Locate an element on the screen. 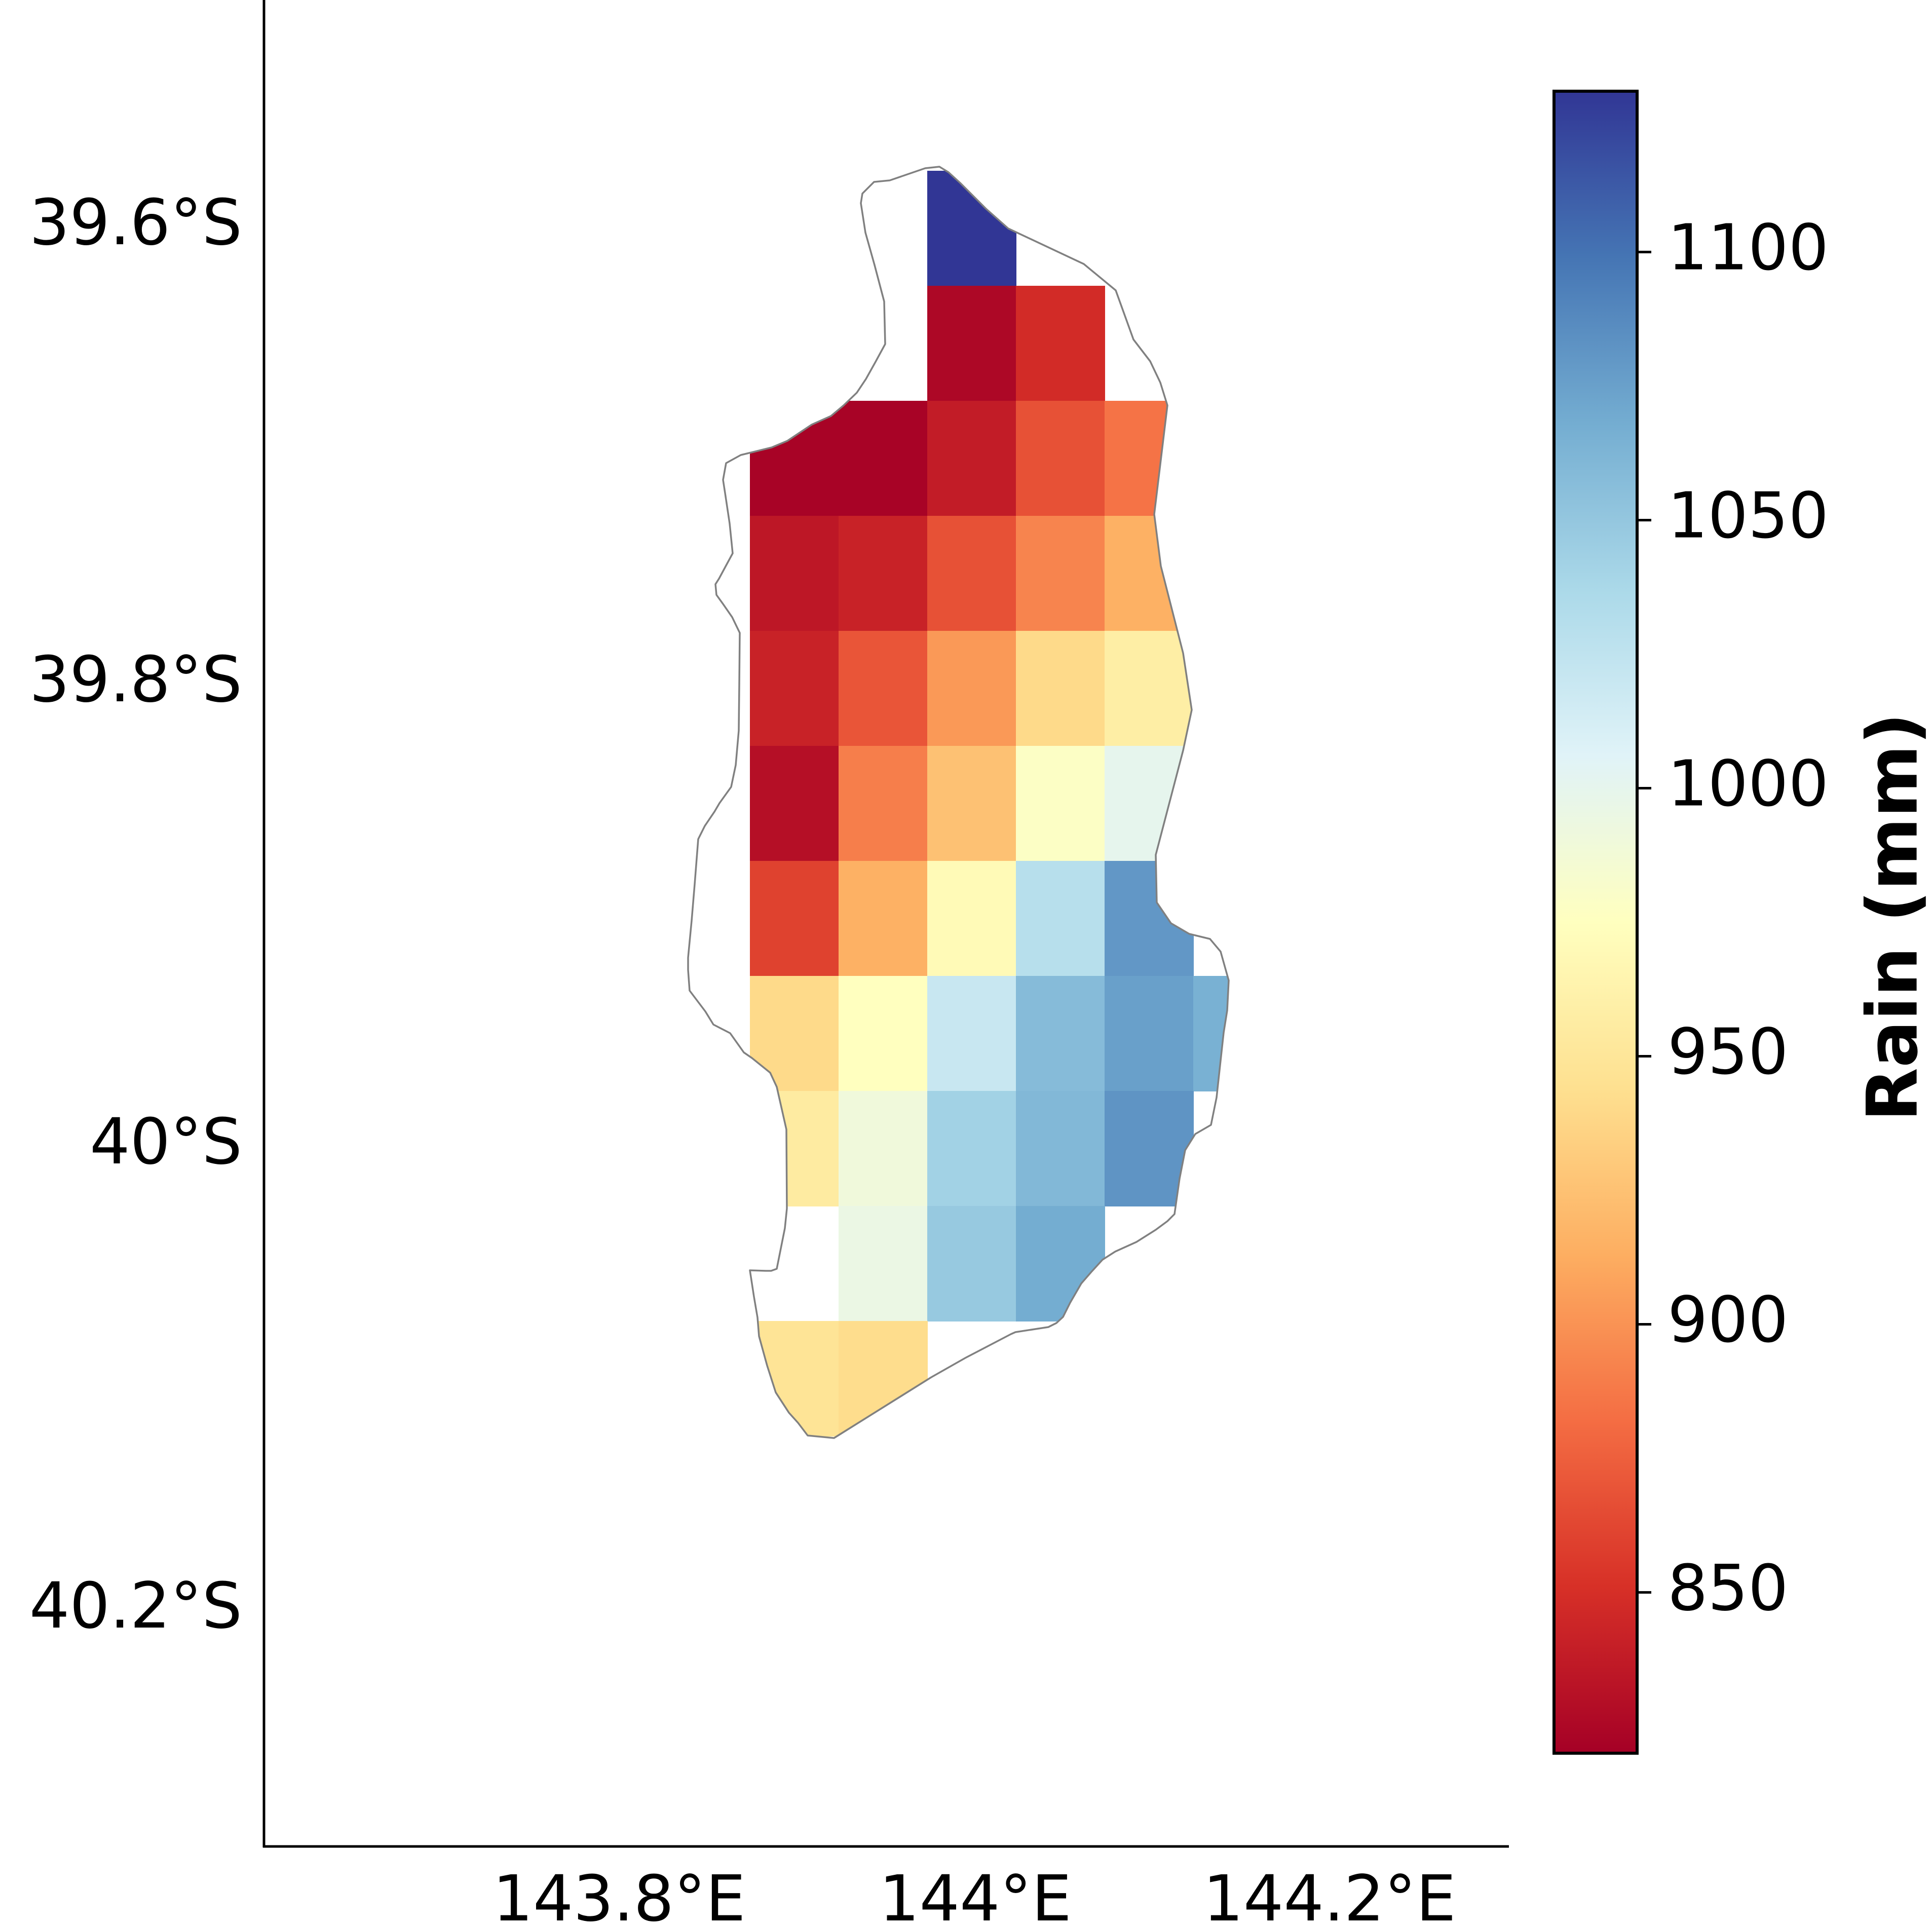 The width and height of the screenshot is (1932, 1926). colorbar-tick-label: 1100 is located at coordinates (1748, 248).